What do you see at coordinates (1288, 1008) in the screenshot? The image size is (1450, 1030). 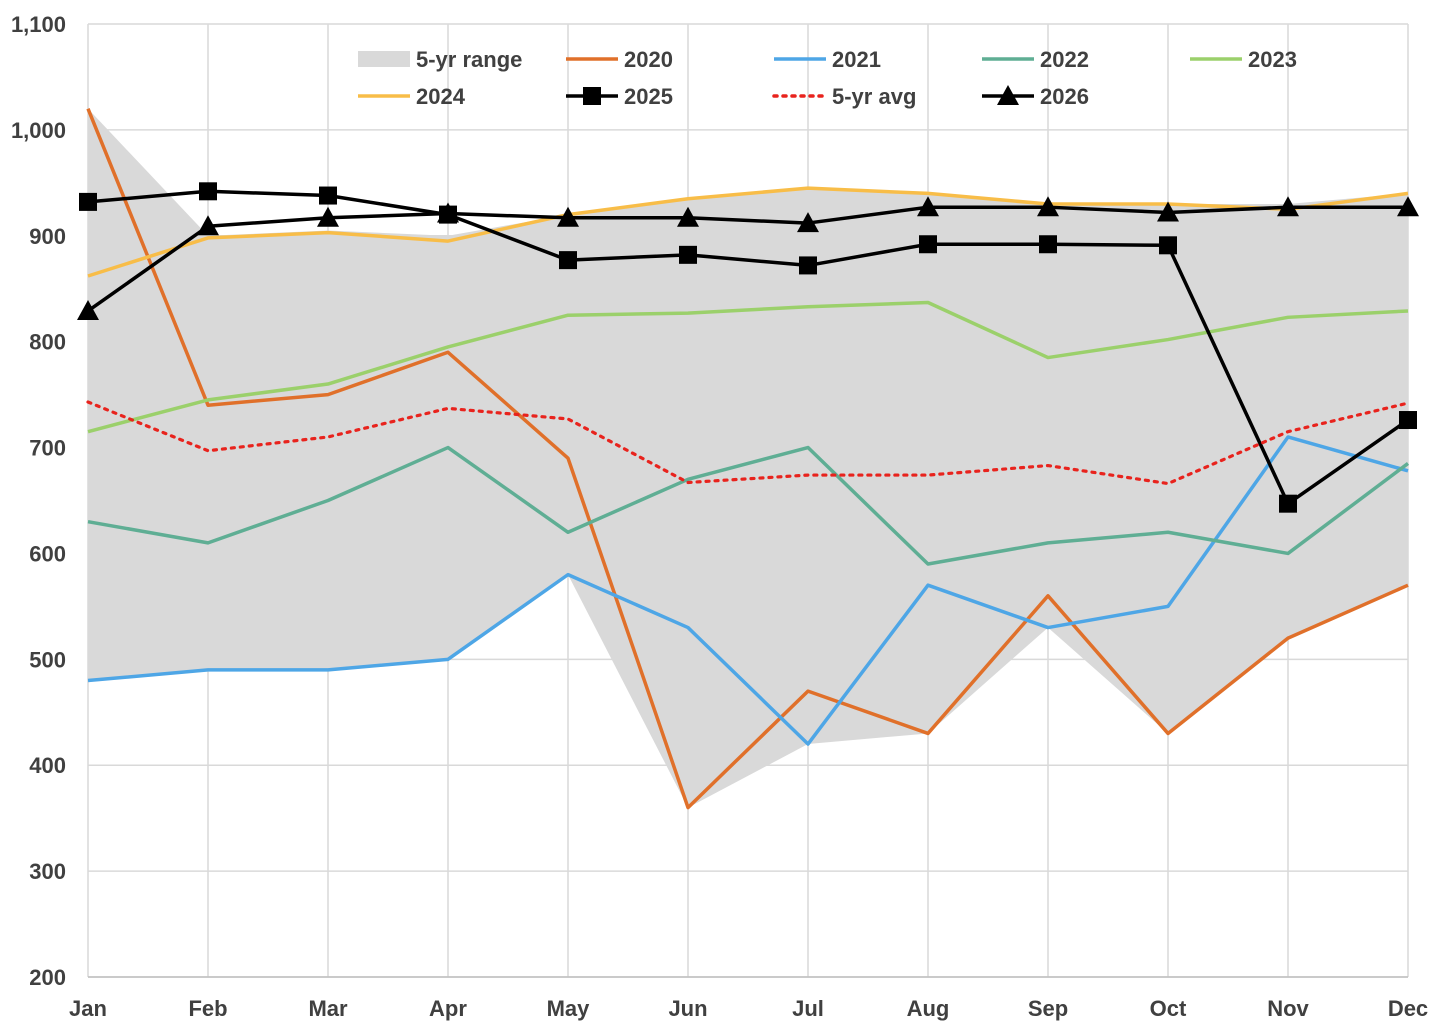 I see `x-tick-label-nov: Nov` at bounding box center [1288, 1008].